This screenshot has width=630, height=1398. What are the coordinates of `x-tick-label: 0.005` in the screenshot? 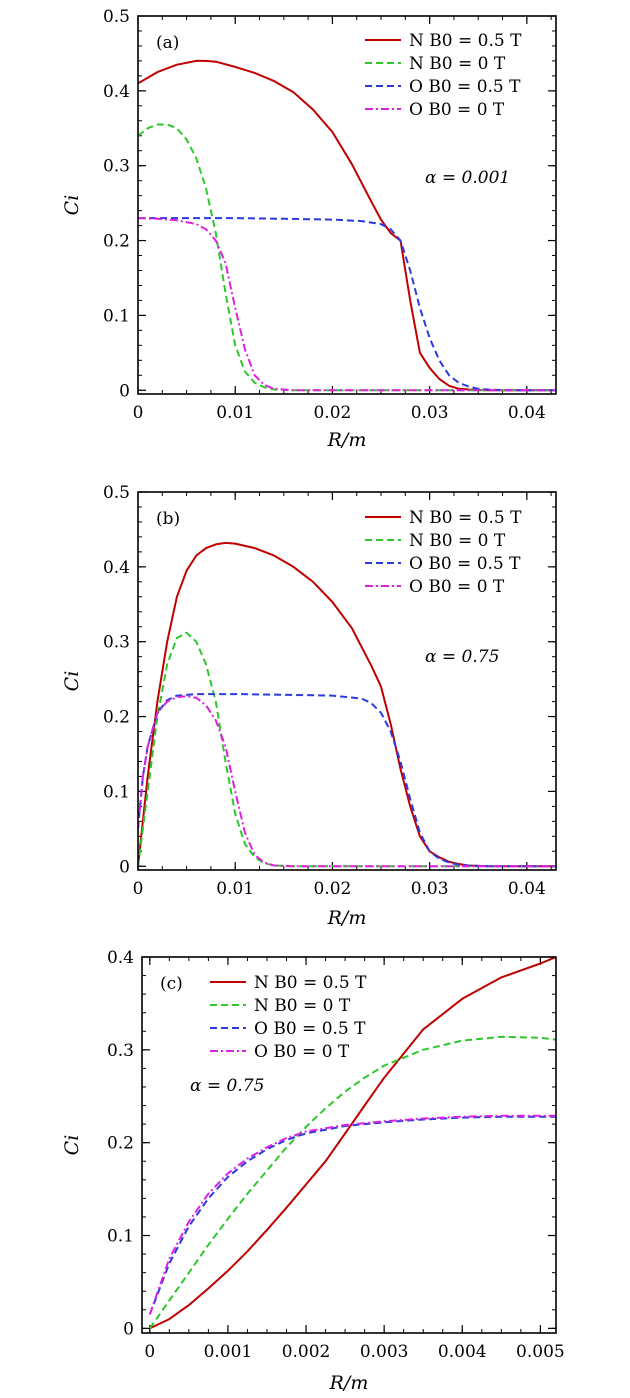 It's located at (540, 1352).